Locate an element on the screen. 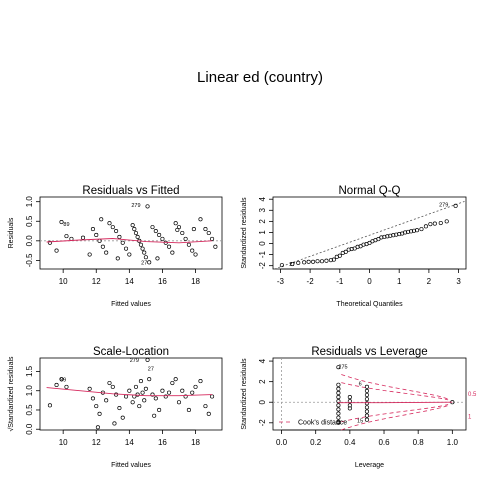  y-tick-label: 0.5 is located at coordinates (29, 410).